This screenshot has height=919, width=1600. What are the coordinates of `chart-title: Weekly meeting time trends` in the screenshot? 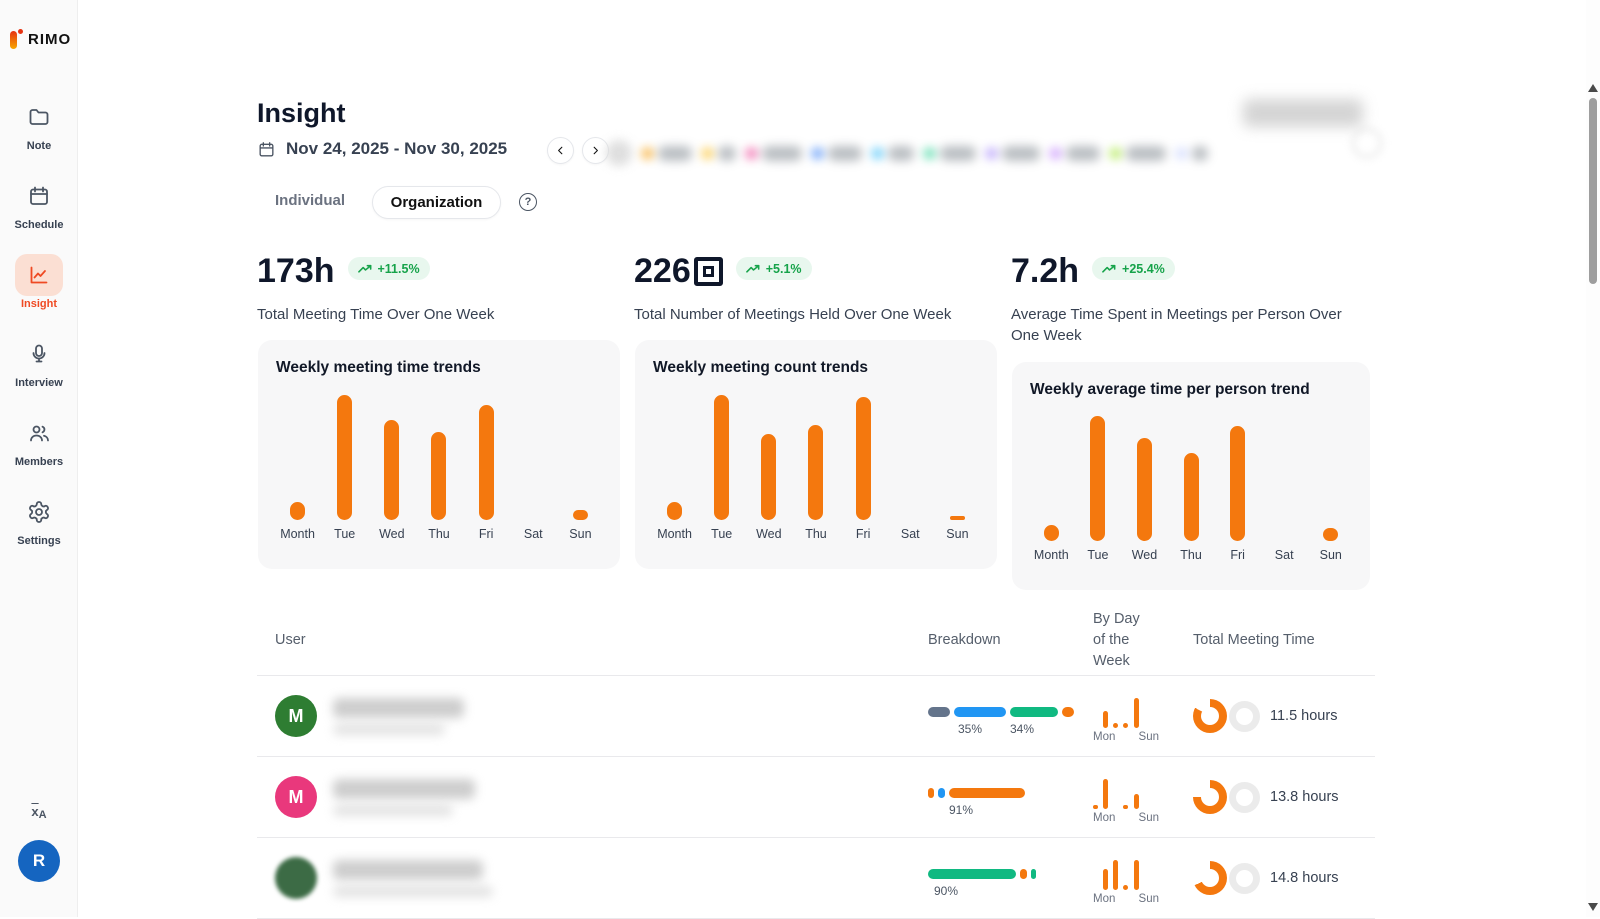 It's located at (378, 367).